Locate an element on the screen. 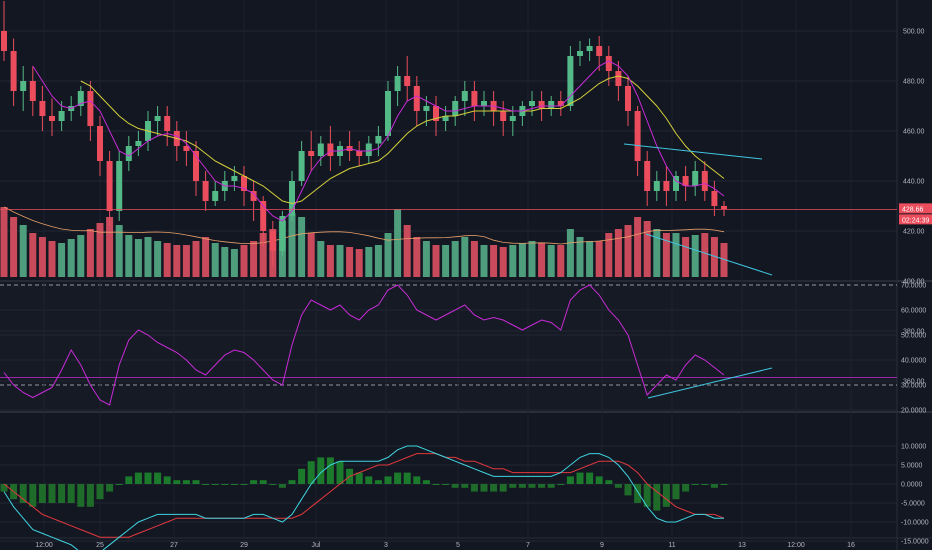 The width and height of the screenshot is (932, 550). price-tick-label: 400.00 is located at coordinates (914, 282).